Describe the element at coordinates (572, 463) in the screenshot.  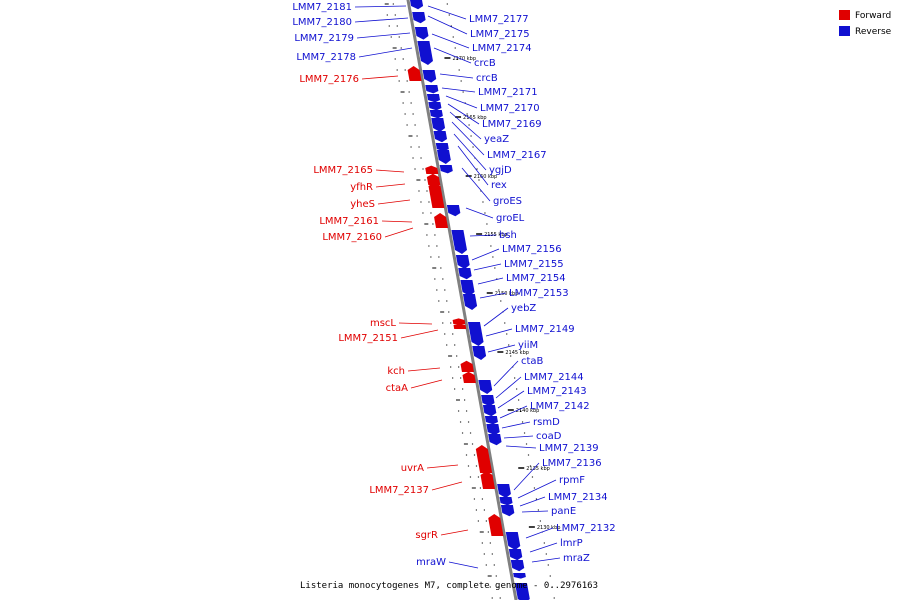
I see `gene-label-reverse-30: LMM7_2136` at that location.